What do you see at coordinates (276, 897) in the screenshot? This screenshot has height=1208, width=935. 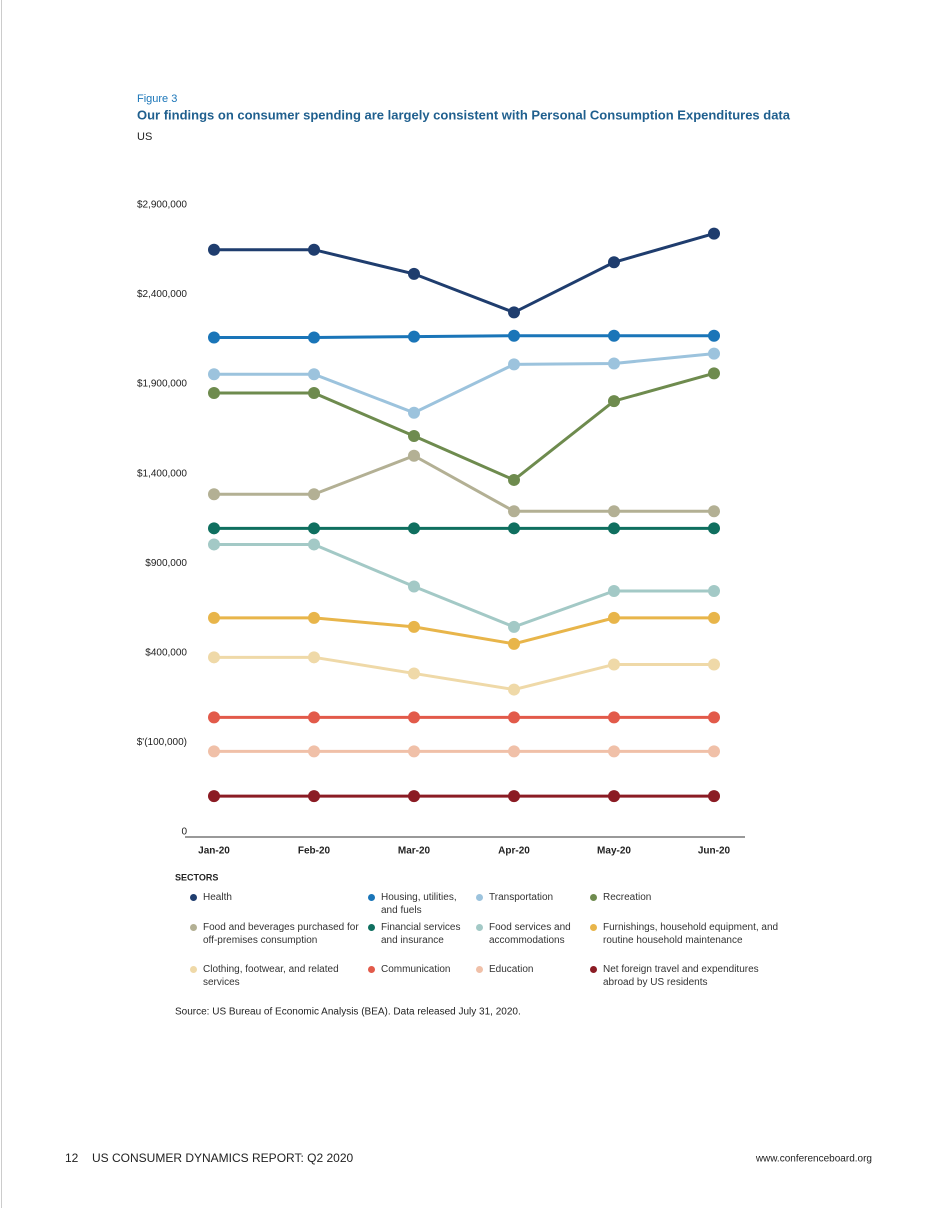 I see `legend-entry: Health` at bounding box center [276, 897].